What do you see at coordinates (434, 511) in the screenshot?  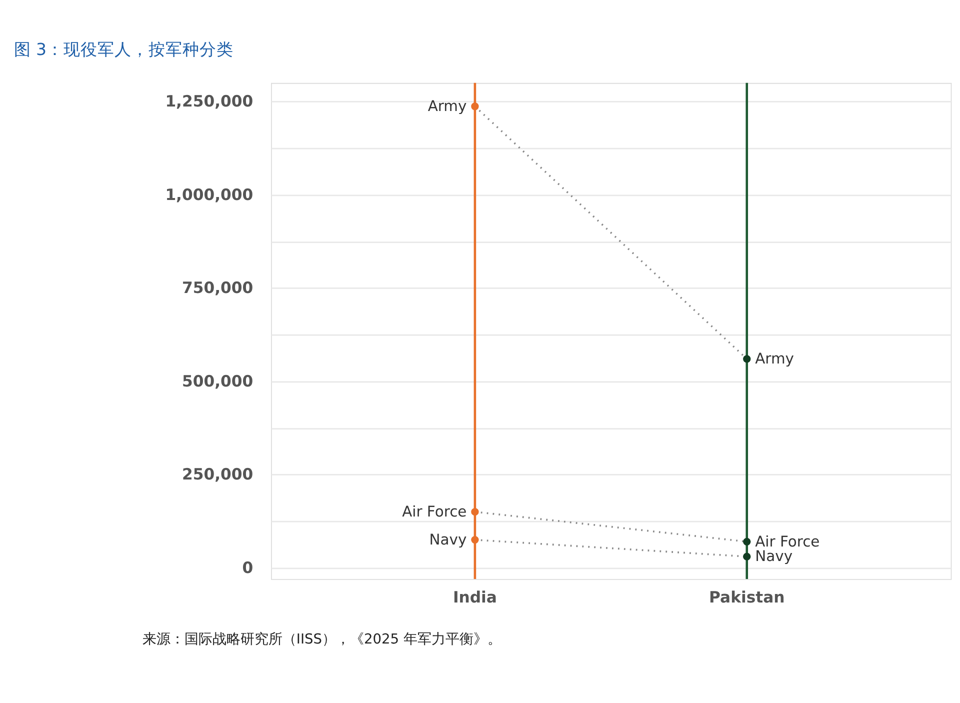 I see `text: Air Force` at bounding box center [434, 511].